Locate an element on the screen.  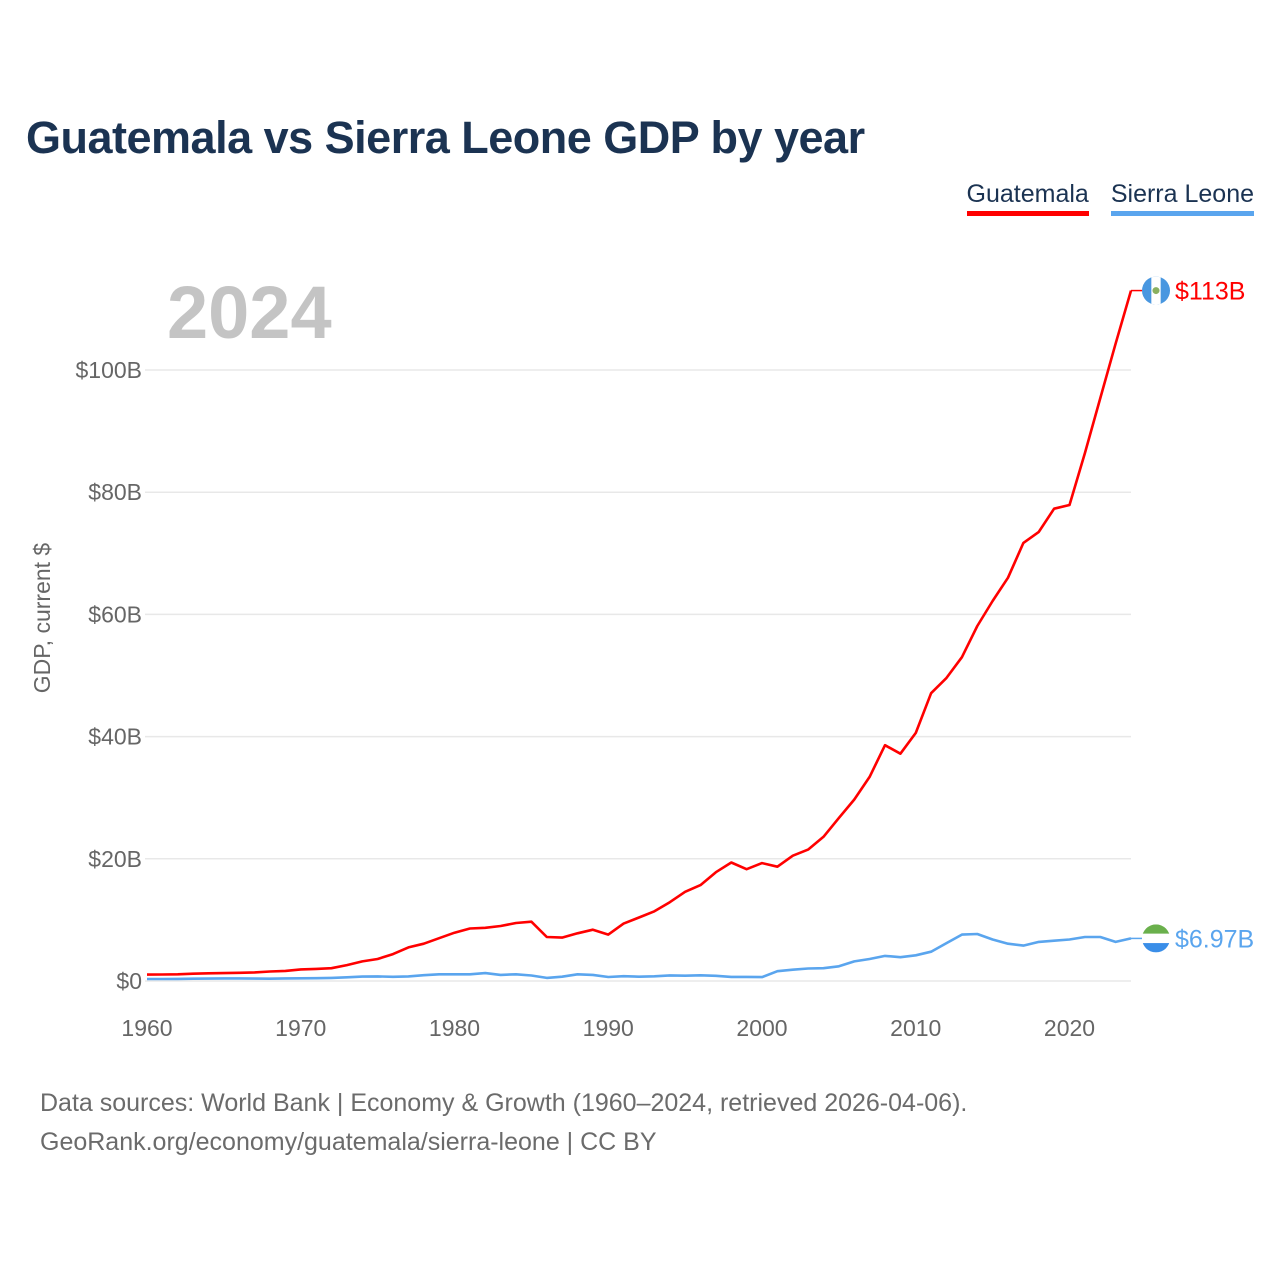
flag-emblem is located at coordinates (1156, 291).